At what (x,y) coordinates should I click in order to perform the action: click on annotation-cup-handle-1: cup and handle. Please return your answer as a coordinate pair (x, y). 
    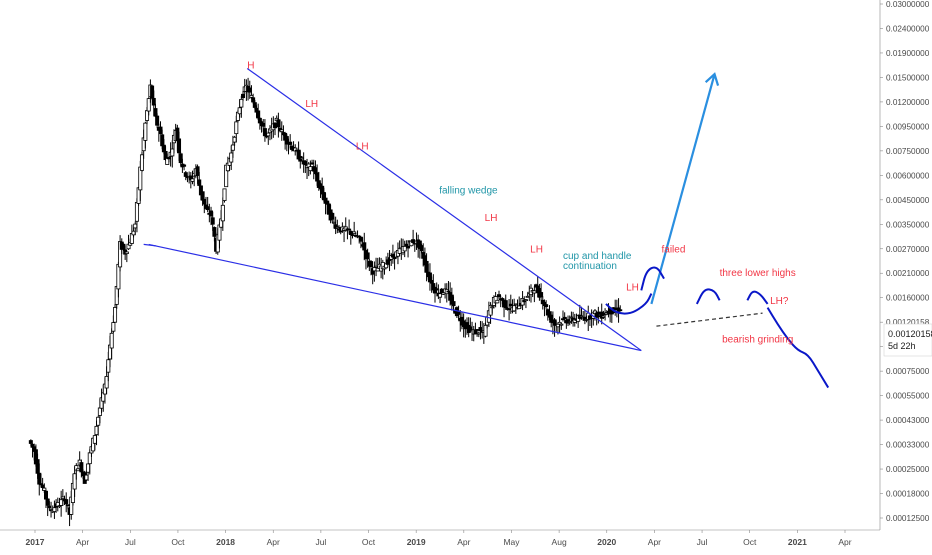
    Looking at the image, I should click on (597, 256).